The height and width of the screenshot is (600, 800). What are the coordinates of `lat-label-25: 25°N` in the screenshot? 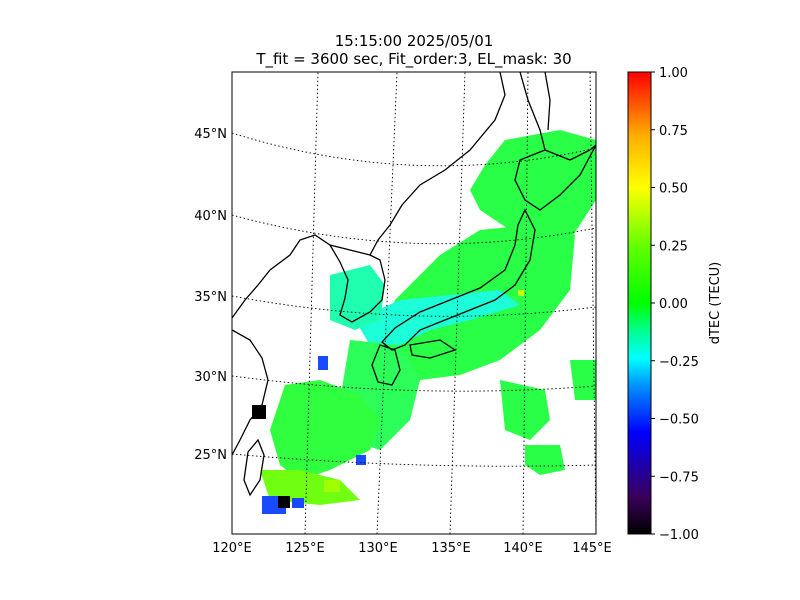 It's located at (210, 455).